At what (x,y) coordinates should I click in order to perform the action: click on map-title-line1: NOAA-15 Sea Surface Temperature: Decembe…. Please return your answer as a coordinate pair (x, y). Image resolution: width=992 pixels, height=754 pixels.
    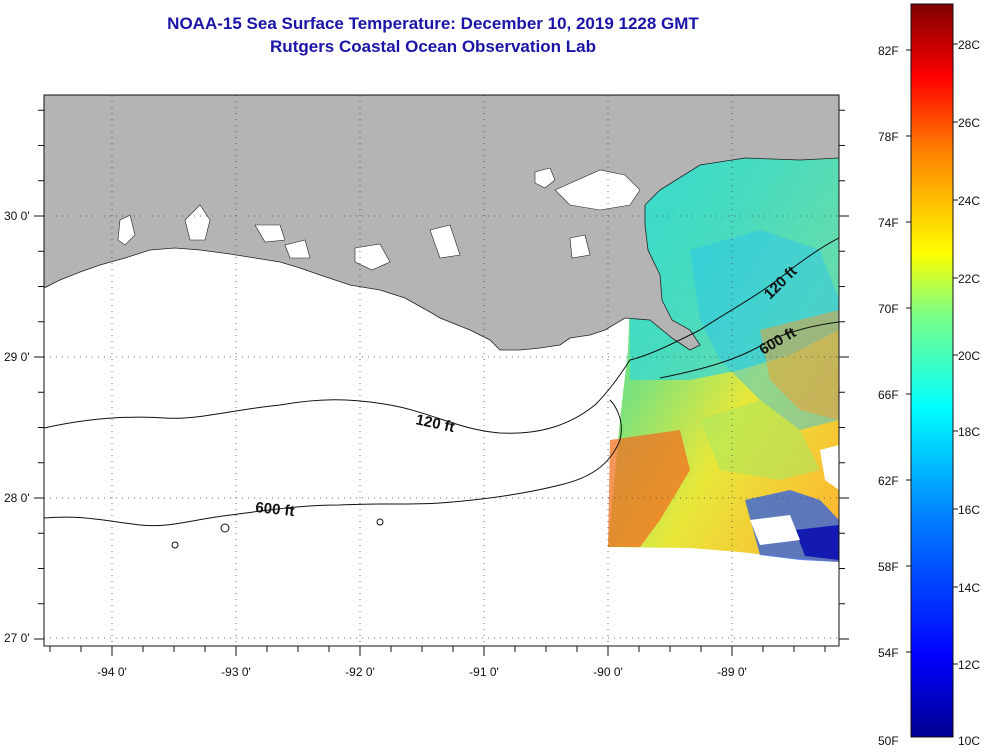
    Looking at the image, I should click on (433, 23).